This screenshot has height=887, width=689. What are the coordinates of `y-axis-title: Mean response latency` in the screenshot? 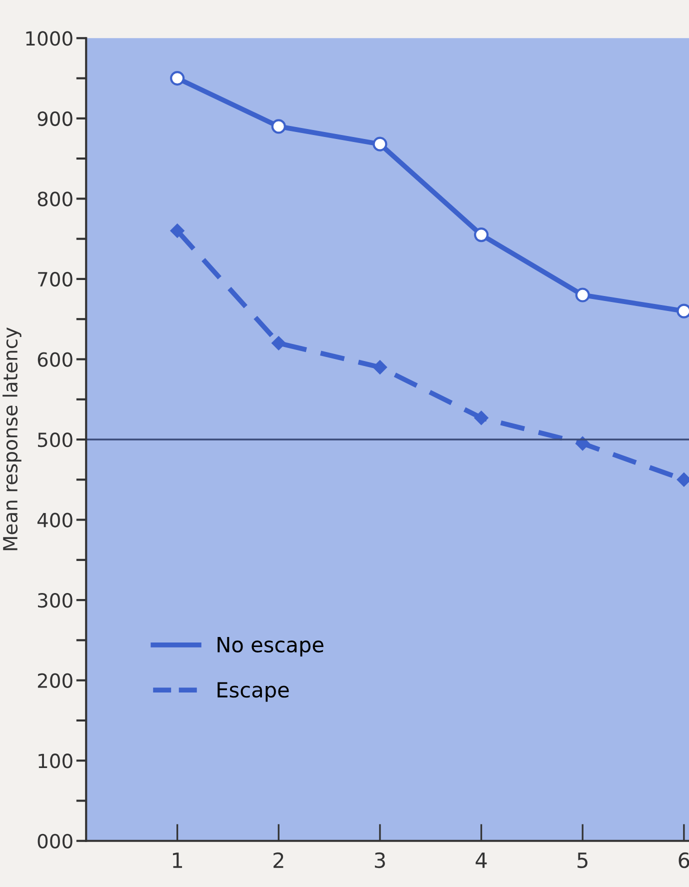 It's located at (12, 439).